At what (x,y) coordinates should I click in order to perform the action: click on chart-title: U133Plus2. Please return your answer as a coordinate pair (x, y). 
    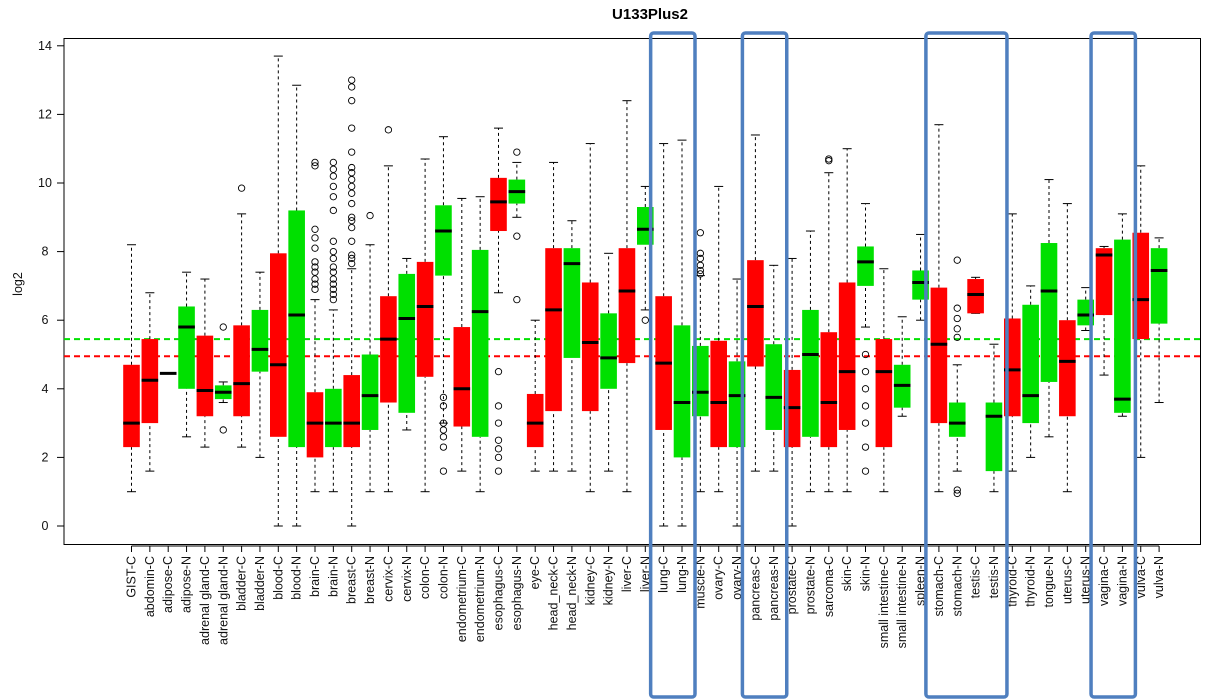
    Looking at the image, I should click on (650, 14).